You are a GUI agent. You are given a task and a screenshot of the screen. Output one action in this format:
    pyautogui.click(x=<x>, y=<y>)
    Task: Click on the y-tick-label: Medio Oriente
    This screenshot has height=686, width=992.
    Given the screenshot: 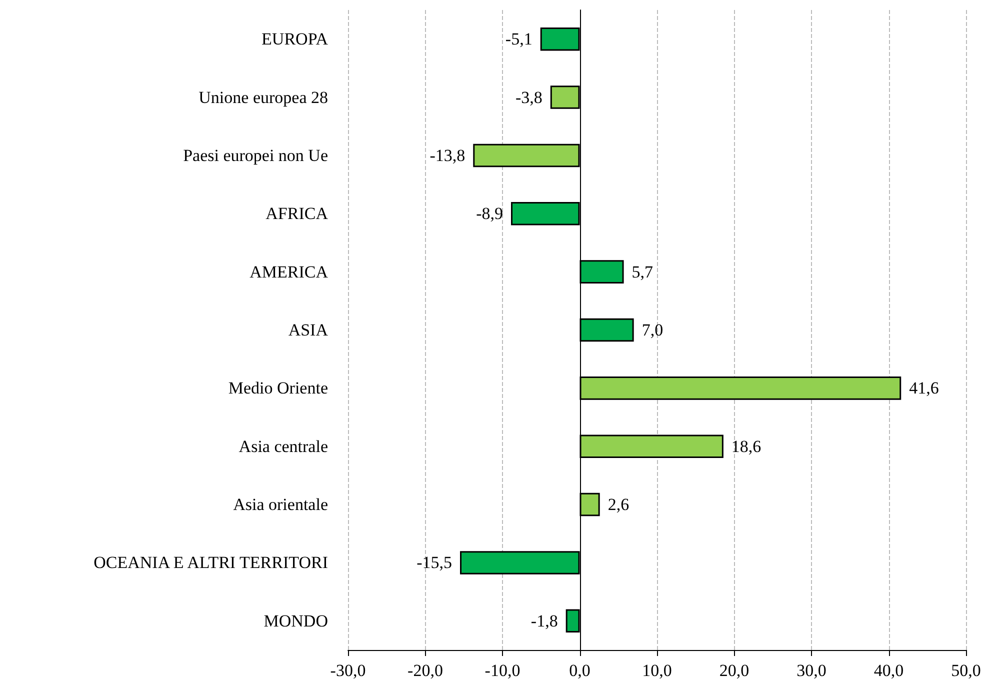 What is the action you would take?
    pyautogui.click(x=278, y=388)
    